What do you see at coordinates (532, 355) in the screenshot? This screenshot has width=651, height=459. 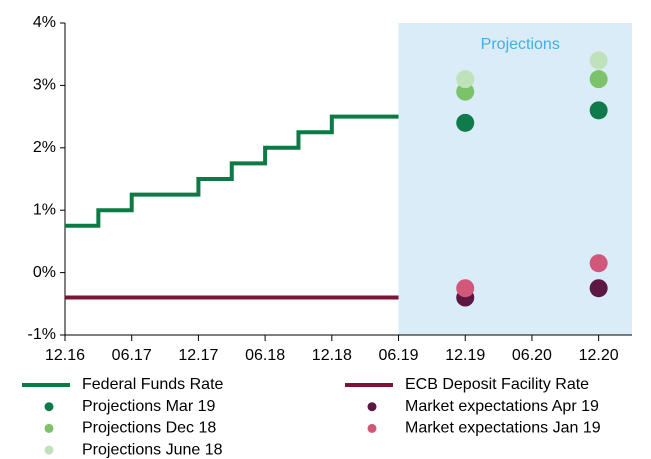 I see `x-tick-label: 06.20` at bounding box center [532, 355].